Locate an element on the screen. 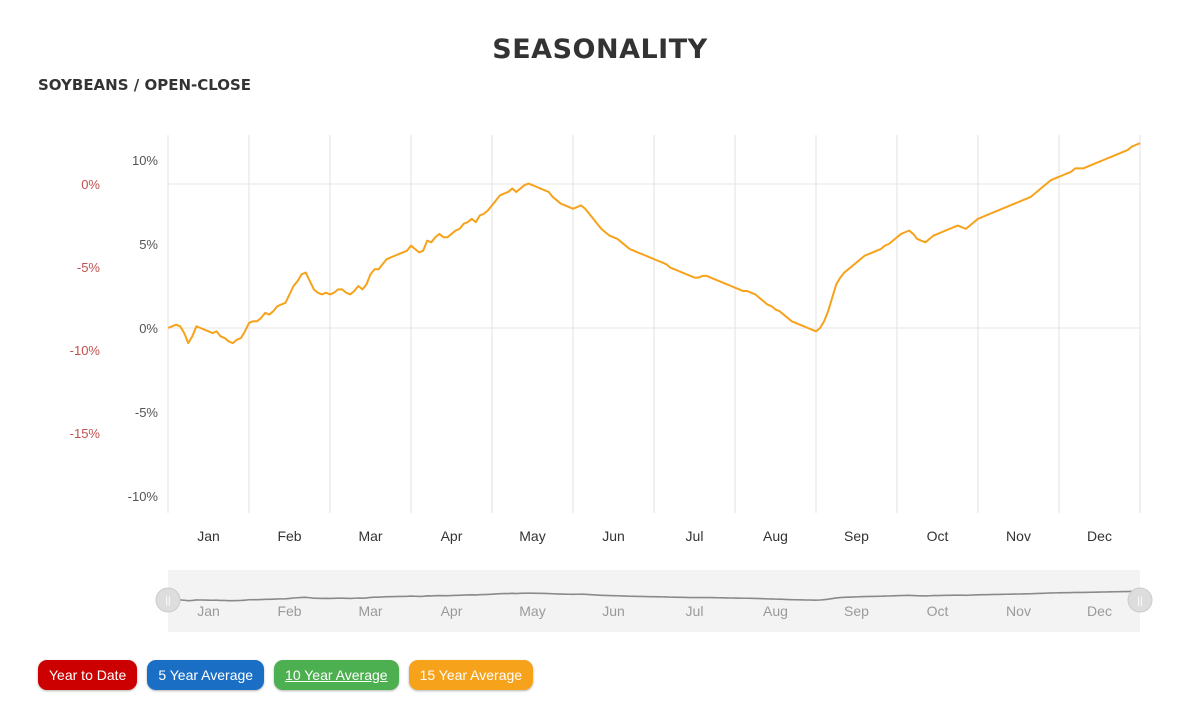 Image resolution: width=1200 pixels, height=701 pixels. navigator-label: Jan is located at coordinates (208, 611).